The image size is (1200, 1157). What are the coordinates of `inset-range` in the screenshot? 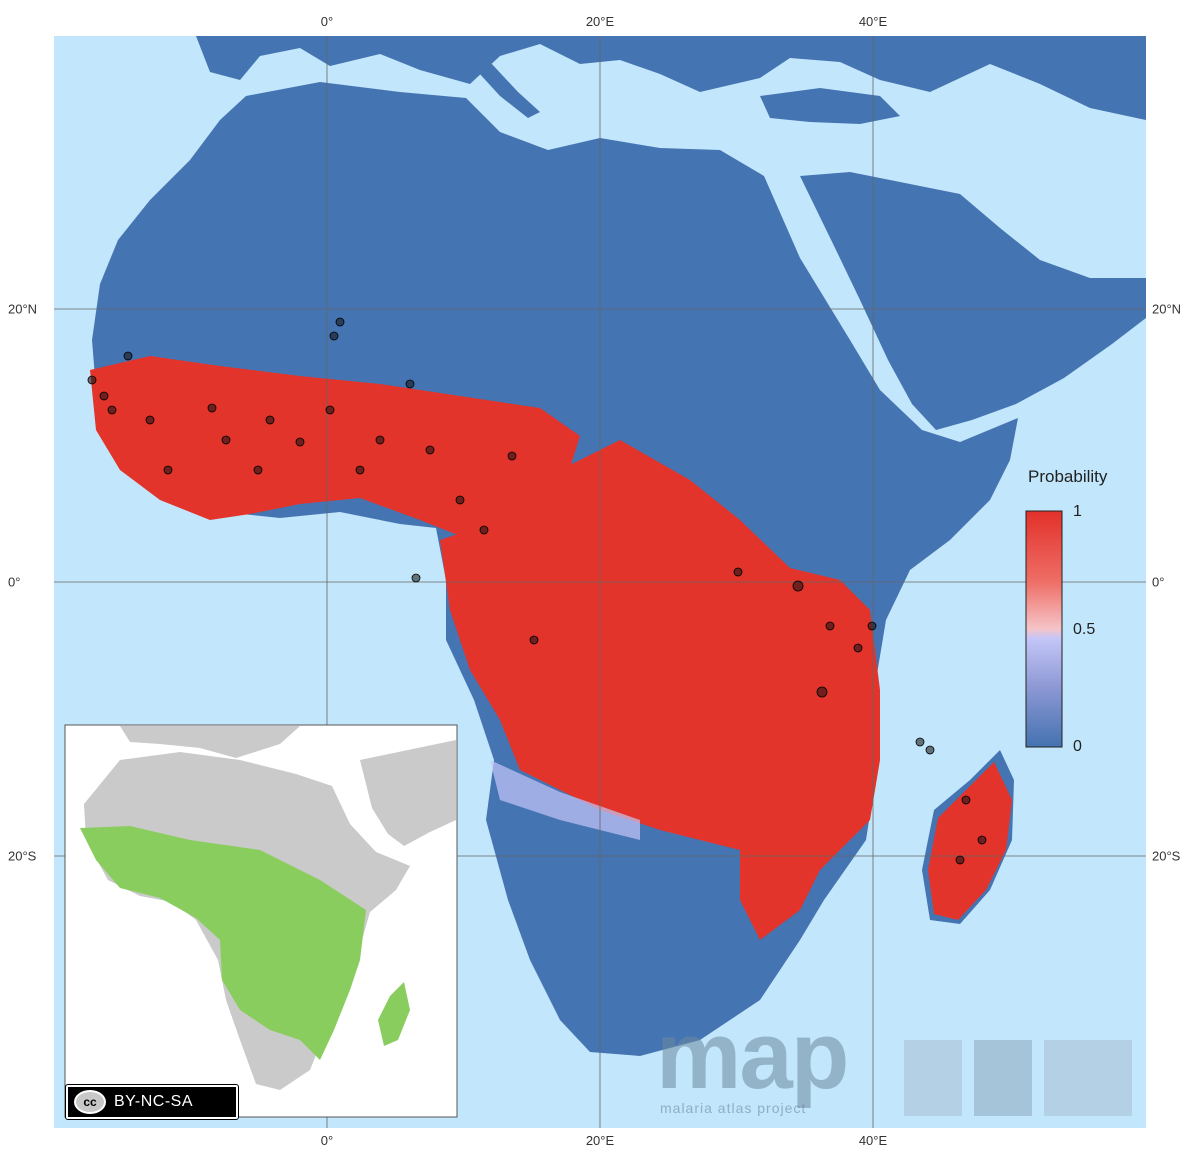 It's located at (223, 943).